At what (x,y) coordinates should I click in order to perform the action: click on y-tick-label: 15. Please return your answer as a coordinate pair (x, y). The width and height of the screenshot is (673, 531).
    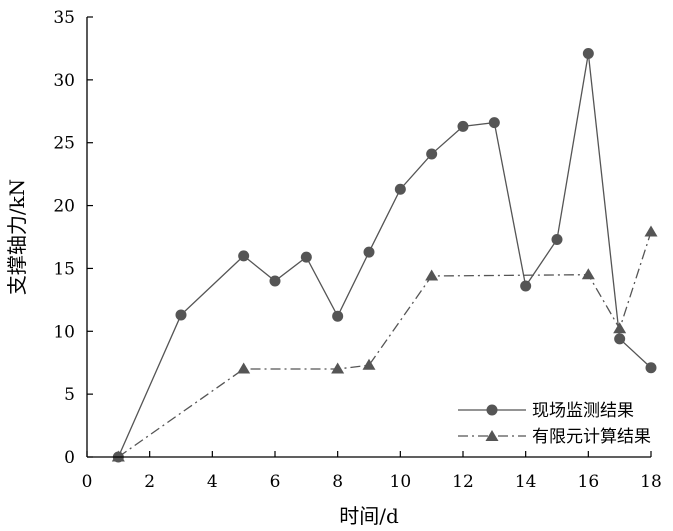
    Looking at the image, I should click on (64, 269).